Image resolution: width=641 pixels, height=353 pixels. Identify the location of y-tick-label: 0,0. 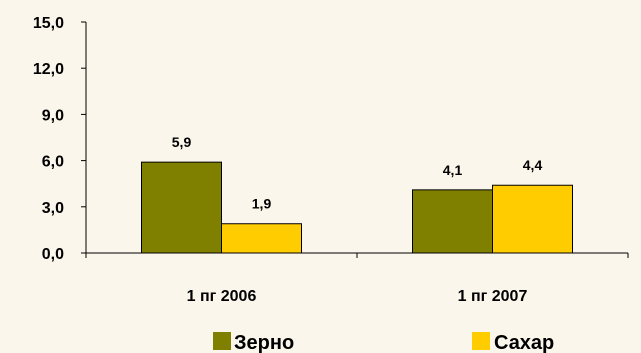
(53, 254).